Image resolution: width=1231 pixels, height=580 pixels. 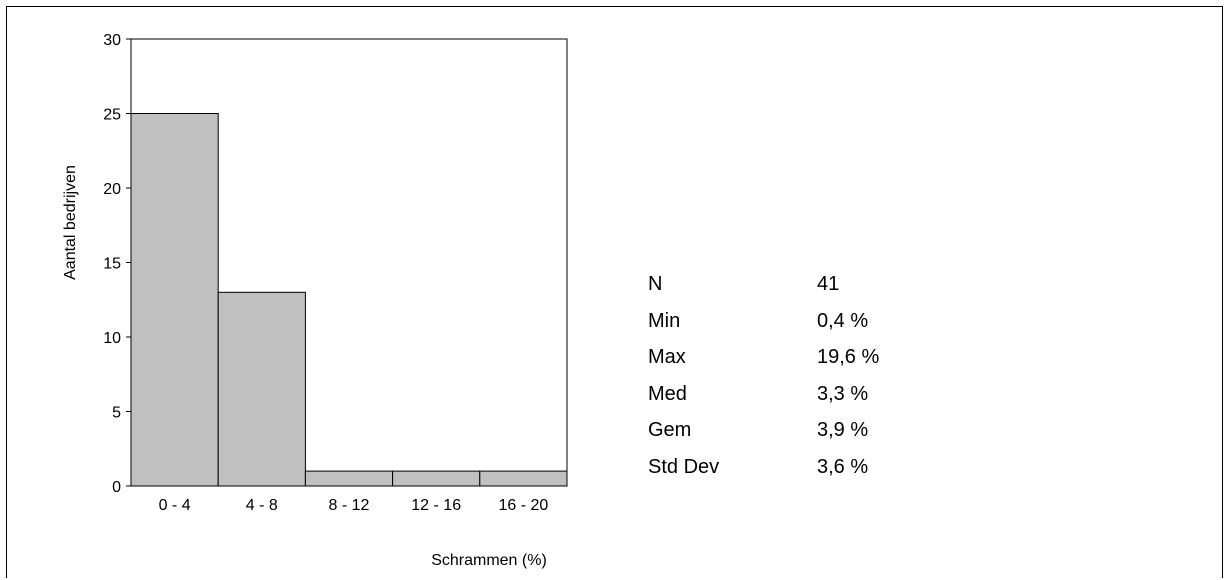 What do you see at coordinates (843, 393) in the screenshot?
I see `stat-value: 3,3 %` at bounding box center [843, 393].